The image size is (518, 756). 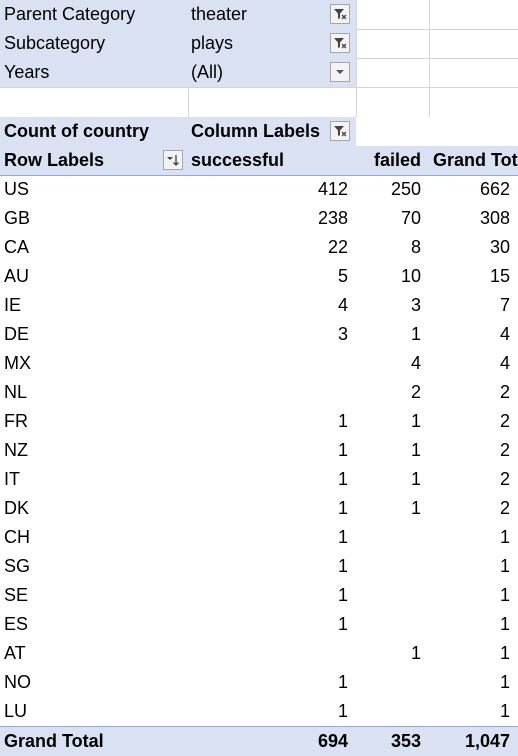 I want to click on cell-failed: 3, so click(x=415, y=305).